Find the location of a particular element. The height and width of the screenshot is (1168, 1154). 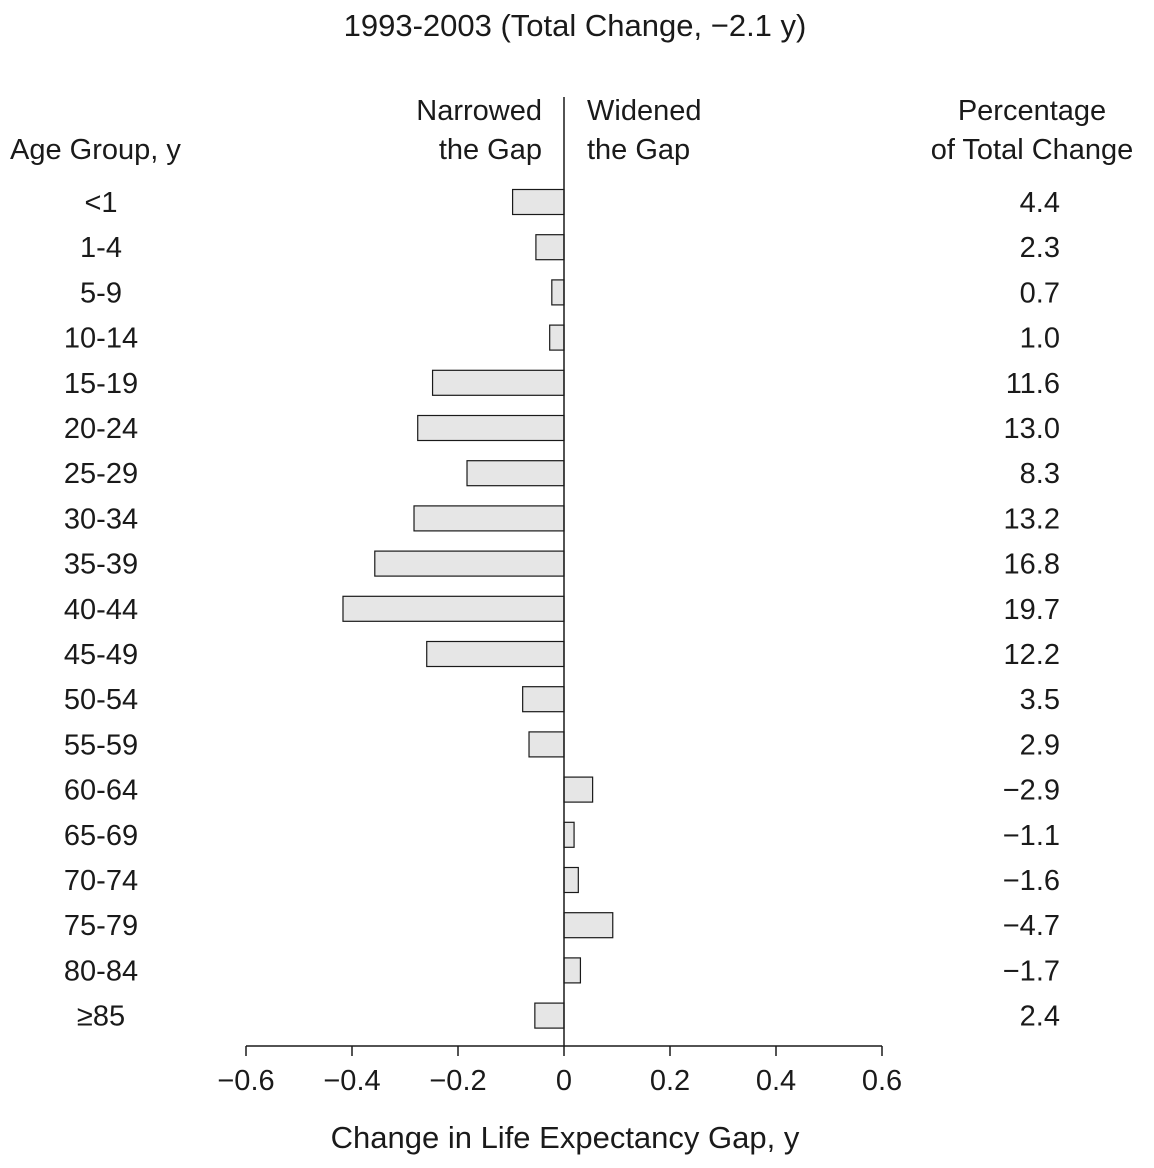

percentage-label: 13.0 is located at coordinates (1032, 429).